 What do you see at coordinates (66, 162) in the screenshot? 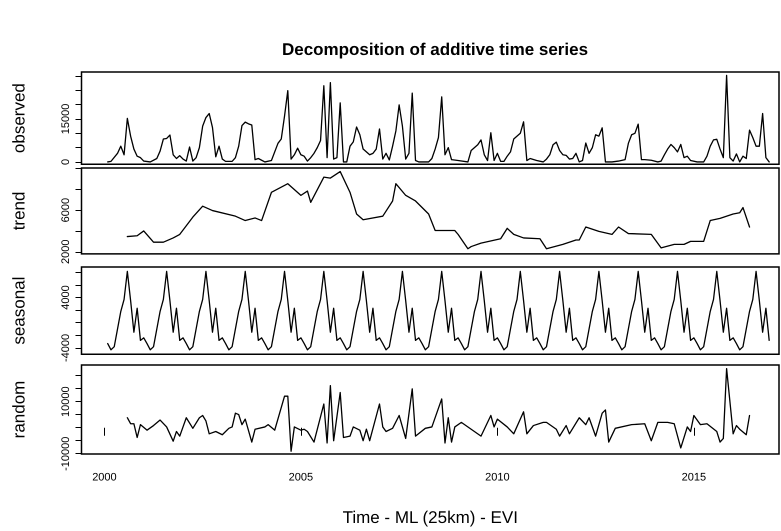
I see `y-tick-label: 0` at bounding box center [66, 162].